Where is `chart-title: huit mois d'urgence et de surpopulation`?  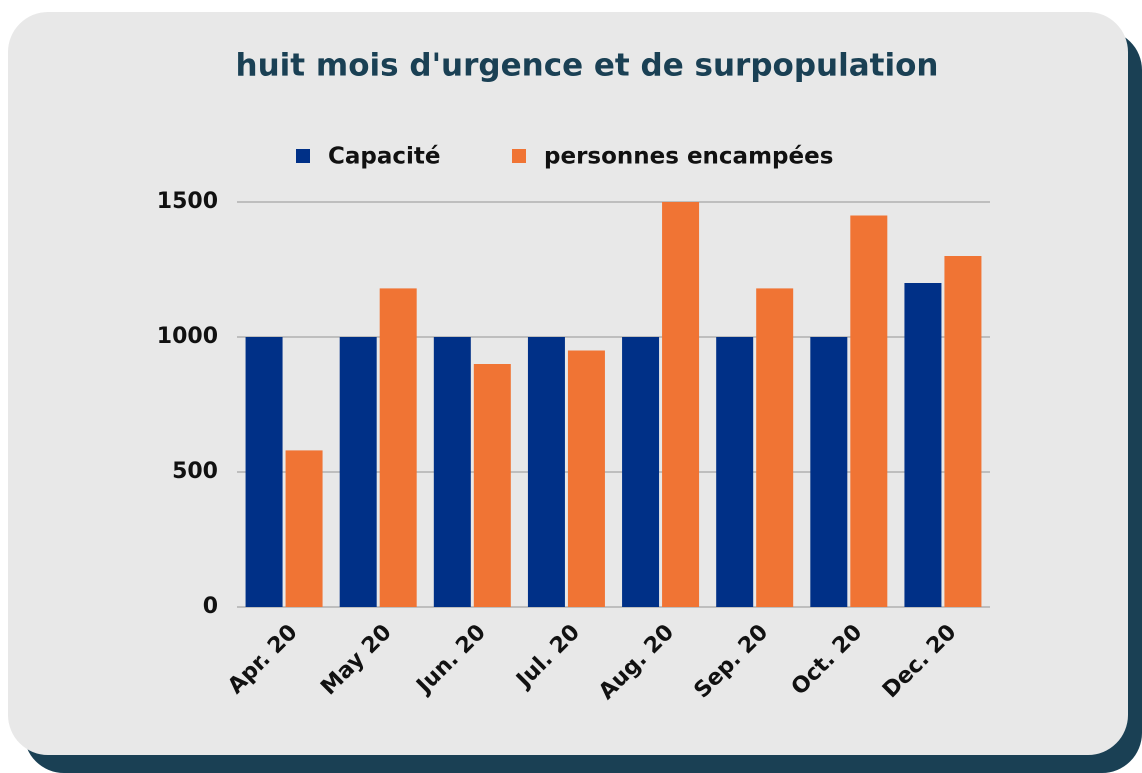 chart-title: huit mois d'urgence et de surpopulation is located at coordinates (587, 66).